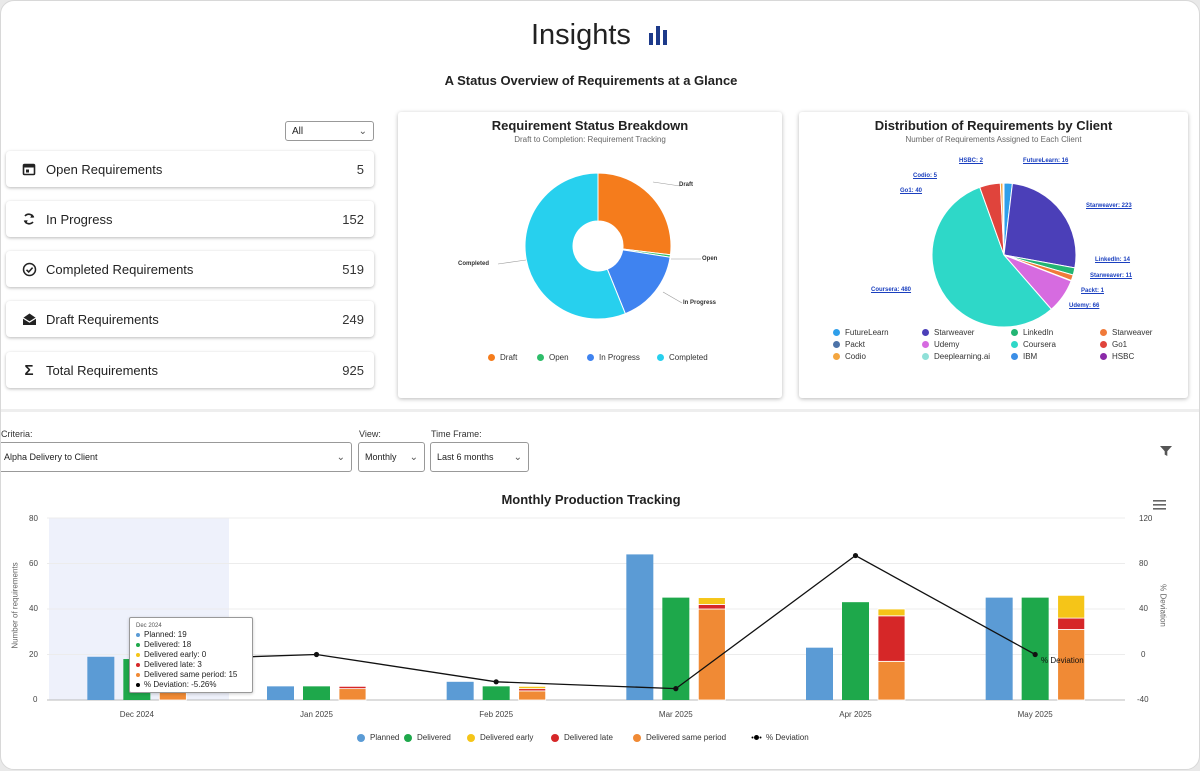  What do you see at coordinates (940, 344) in the screenshot?
I see `client-legend-item: Udemy` at bounding box center [940, 344].